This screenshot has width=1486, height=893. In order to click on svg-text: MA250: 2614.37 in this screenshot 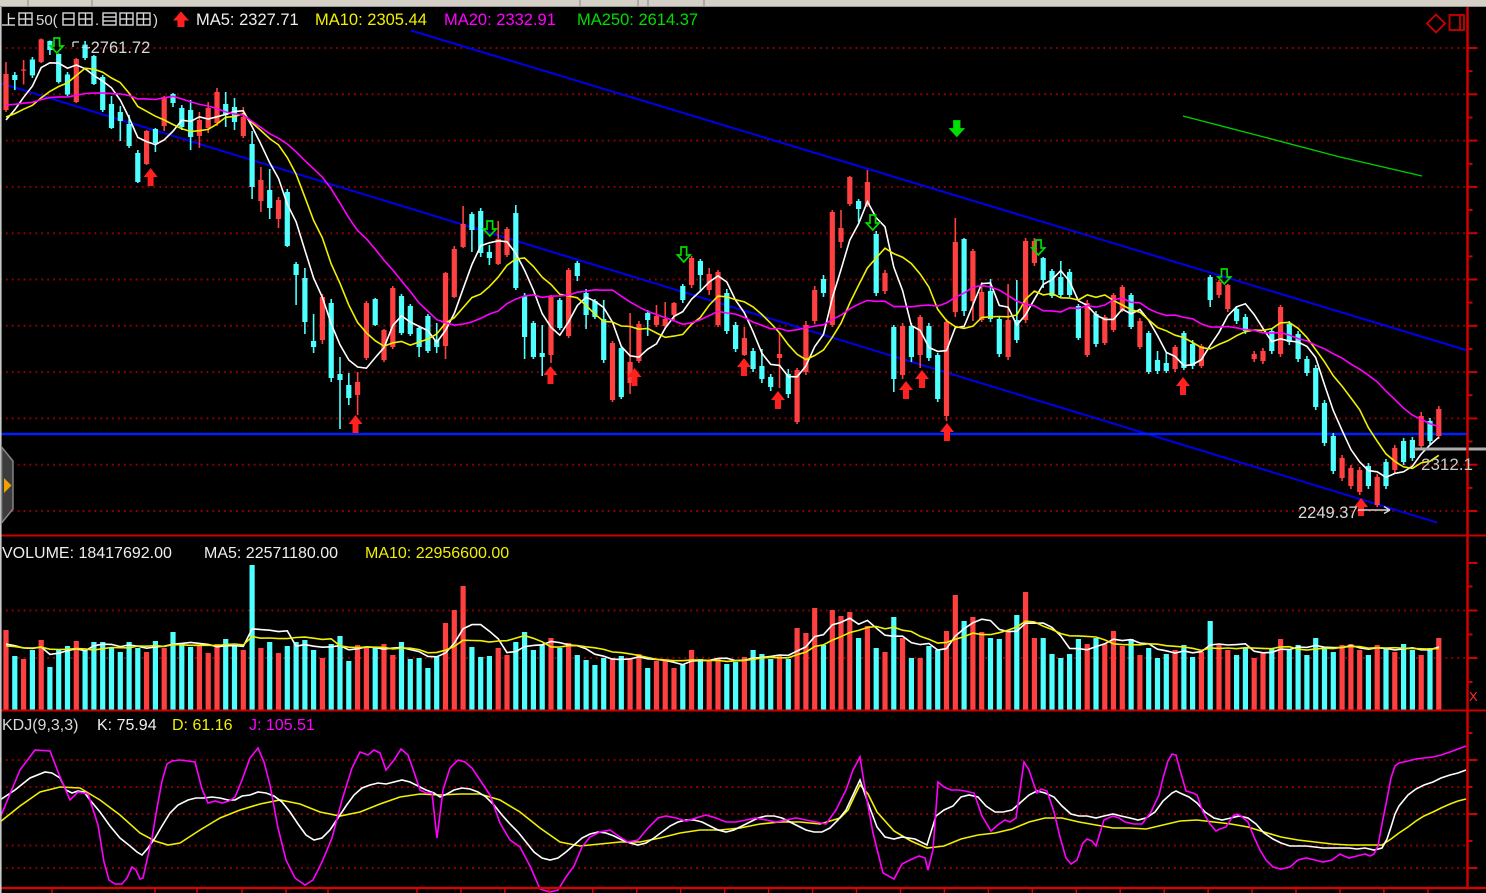, I will do `click(637, 20)`.